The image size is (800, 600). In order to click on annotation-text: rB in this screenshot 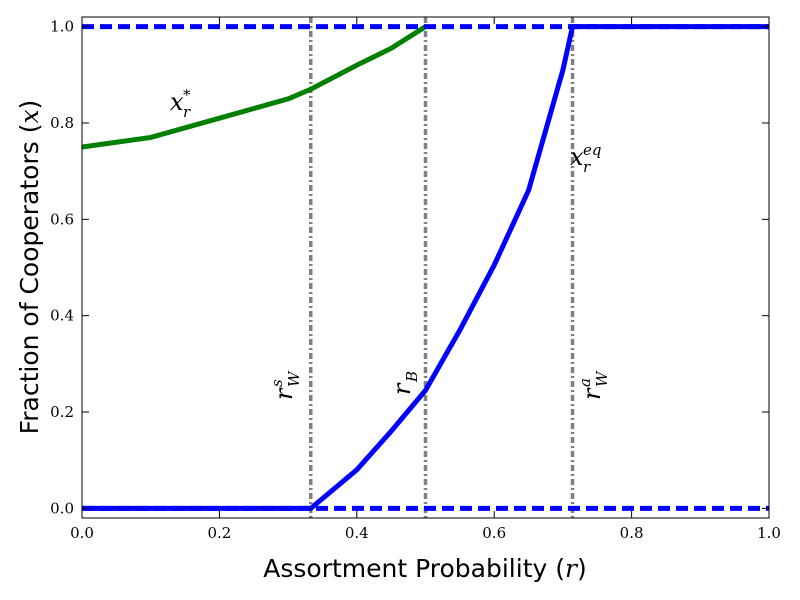, I will do `click(404, 383)`.